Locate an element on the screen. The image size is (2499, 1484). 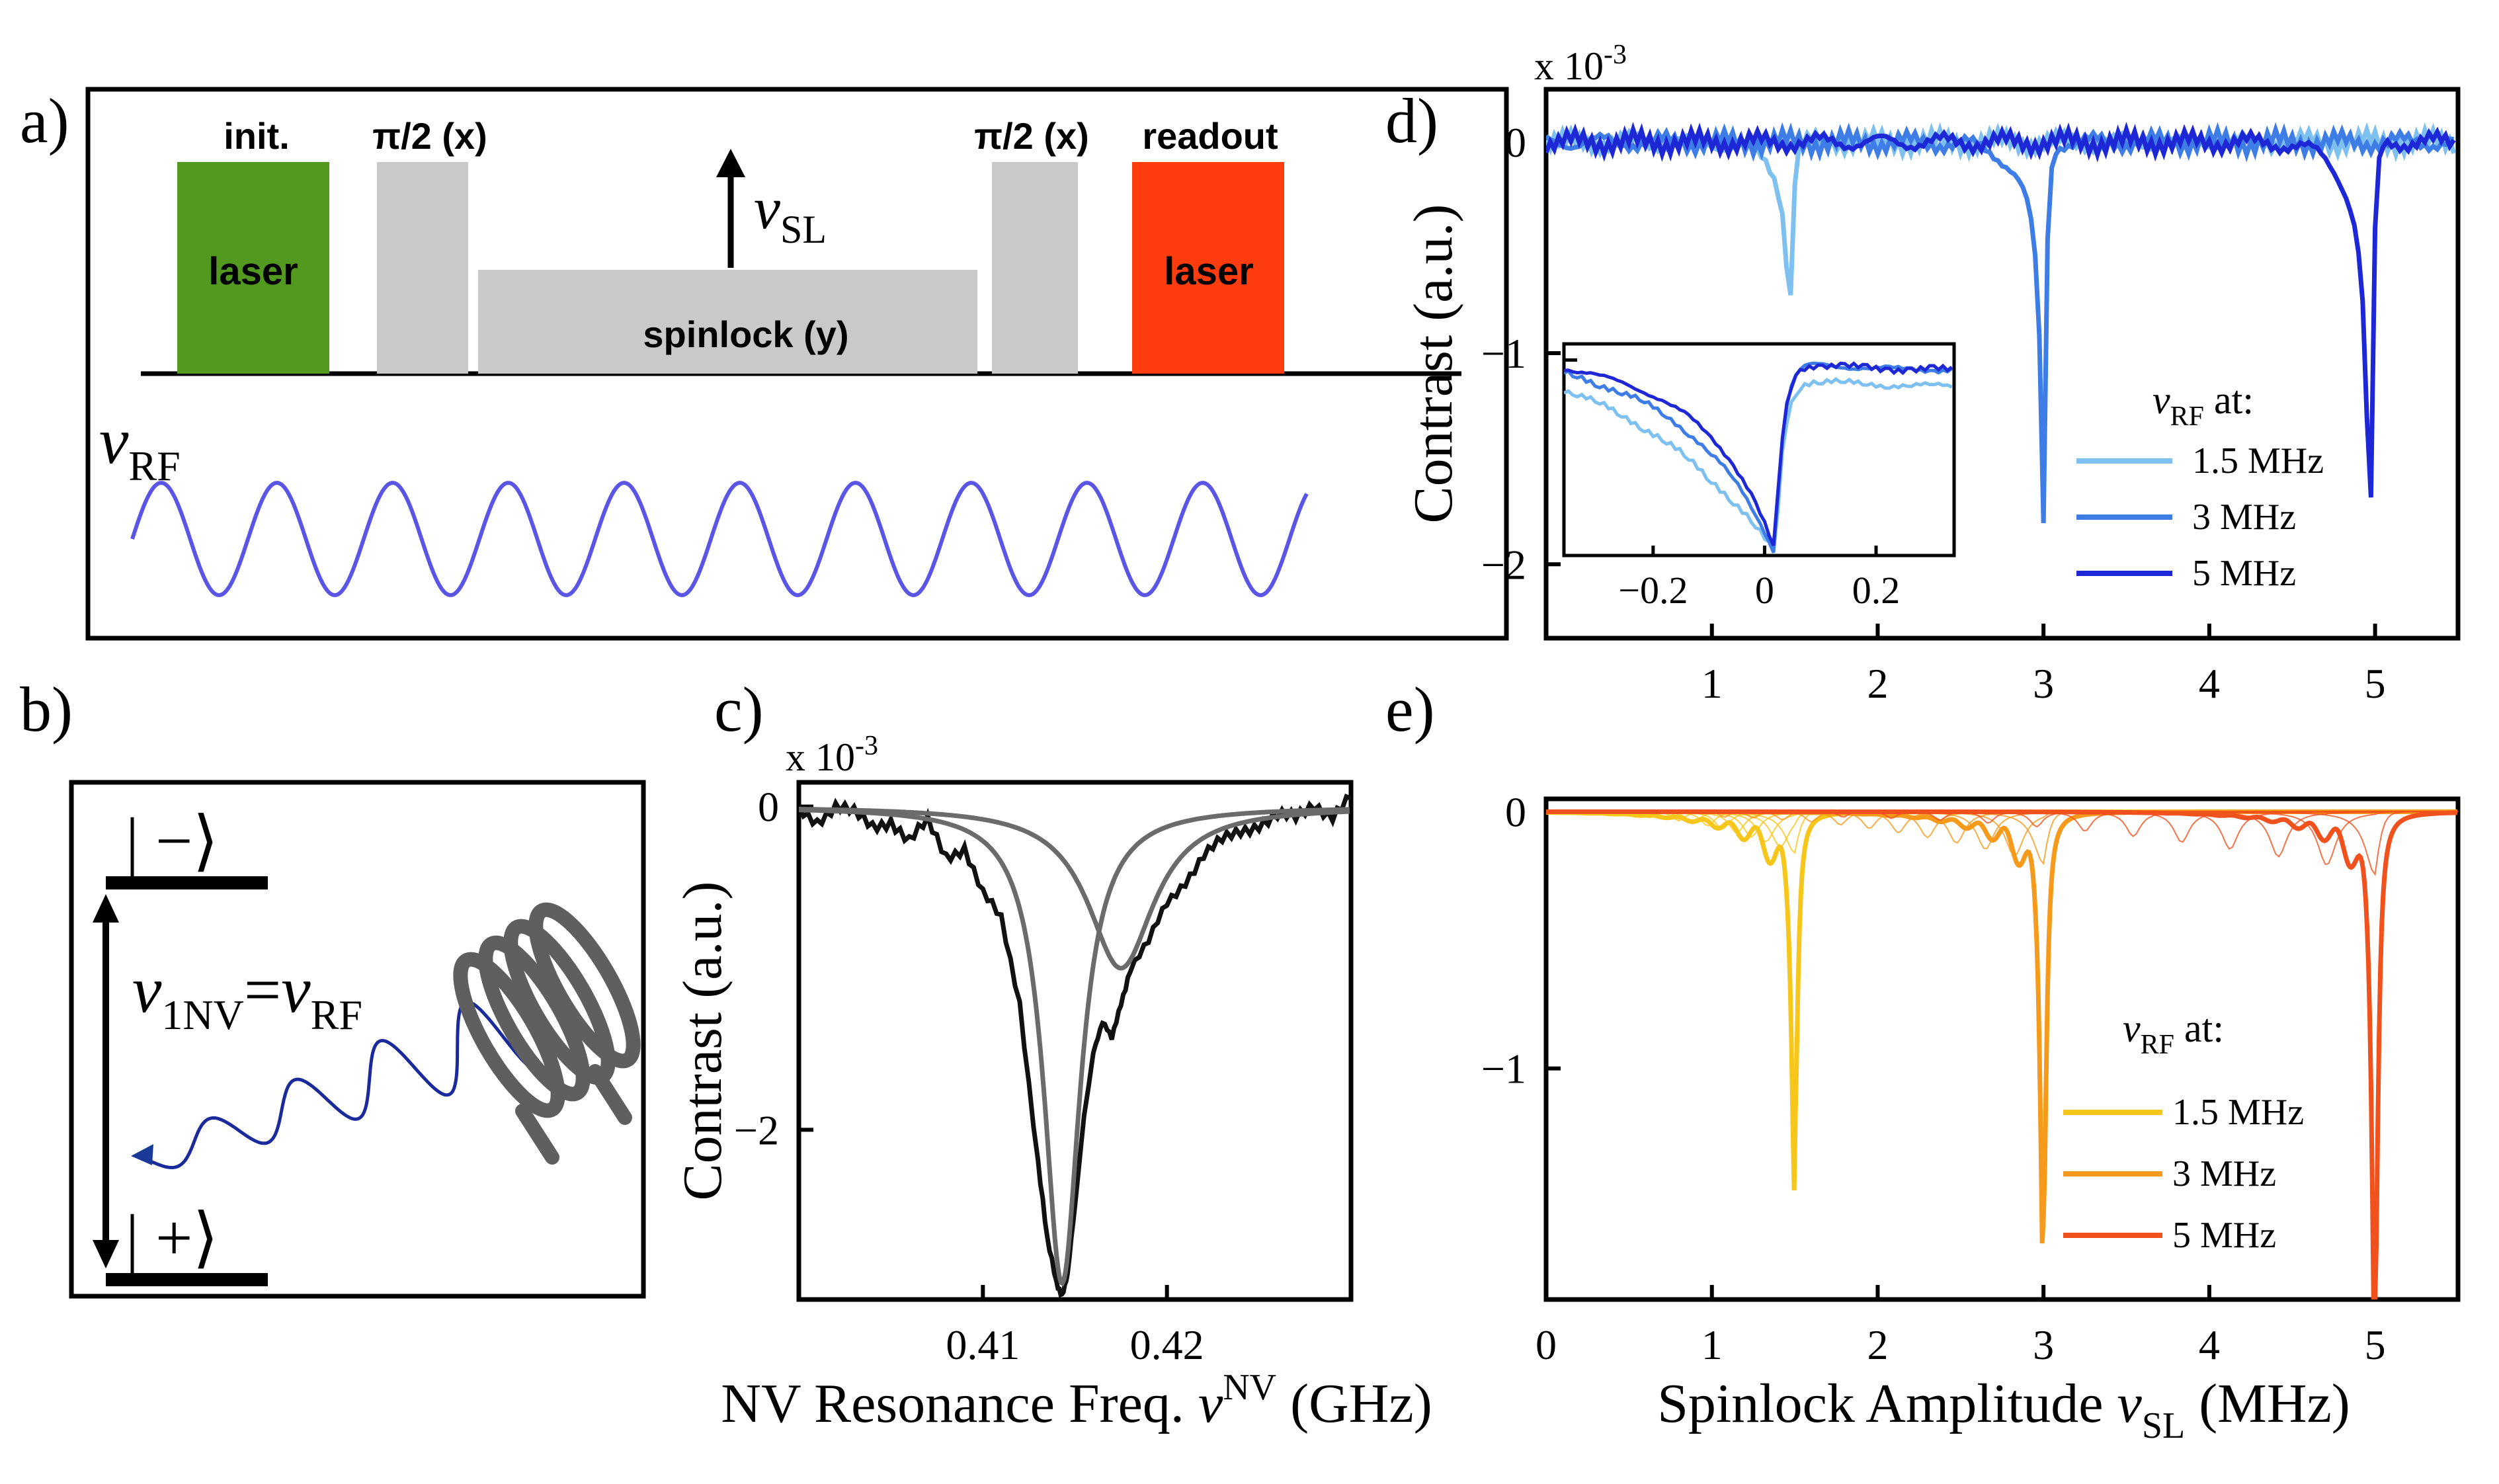
panel-label-c: c) is located at coordinates (739, 710).